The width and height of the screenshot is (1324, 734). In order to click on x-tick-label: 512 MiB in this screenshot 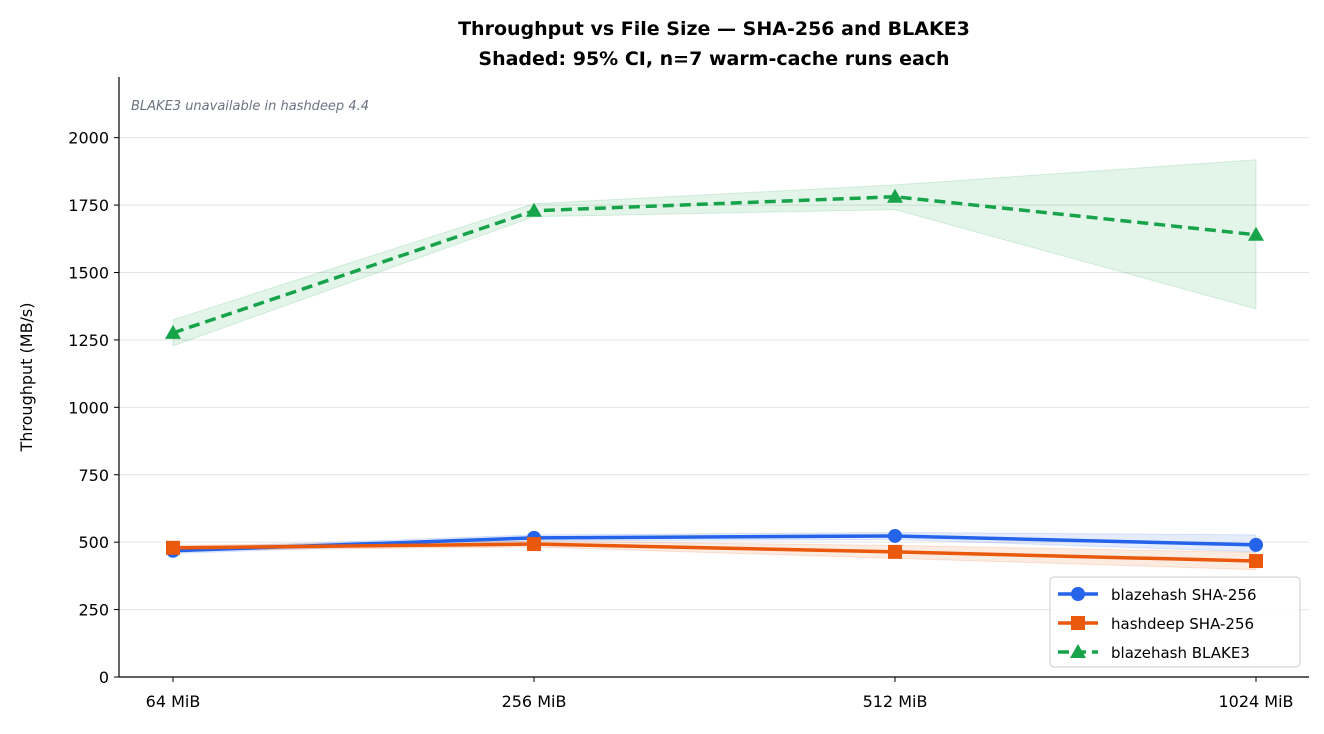, I will do `click(895, 701)`.